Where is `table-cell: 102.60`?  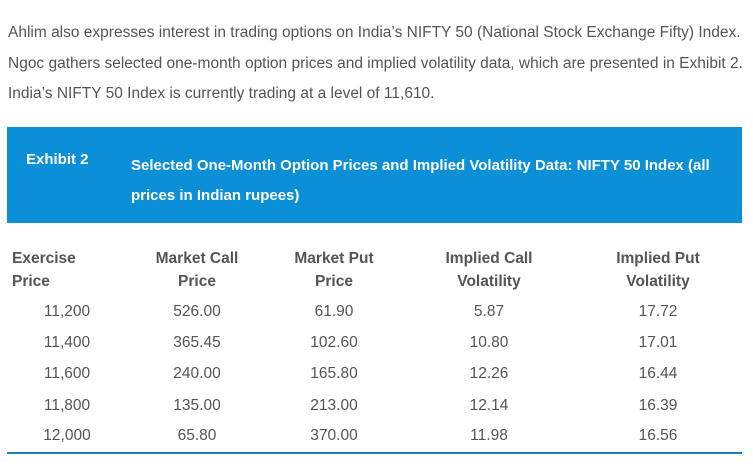 table-cell: 102.60 is located at coordinates (334, 342).